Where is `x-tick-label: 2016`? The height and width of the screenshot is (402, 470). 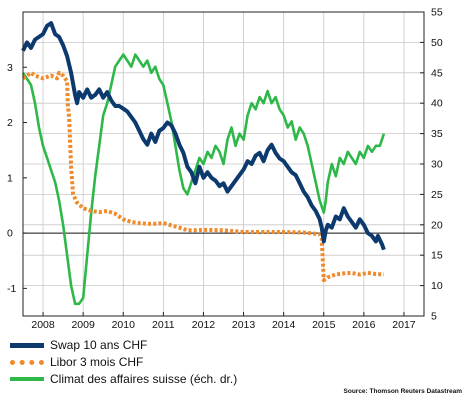 x-tick-label: 2016 is located at coordinates (364, 324).